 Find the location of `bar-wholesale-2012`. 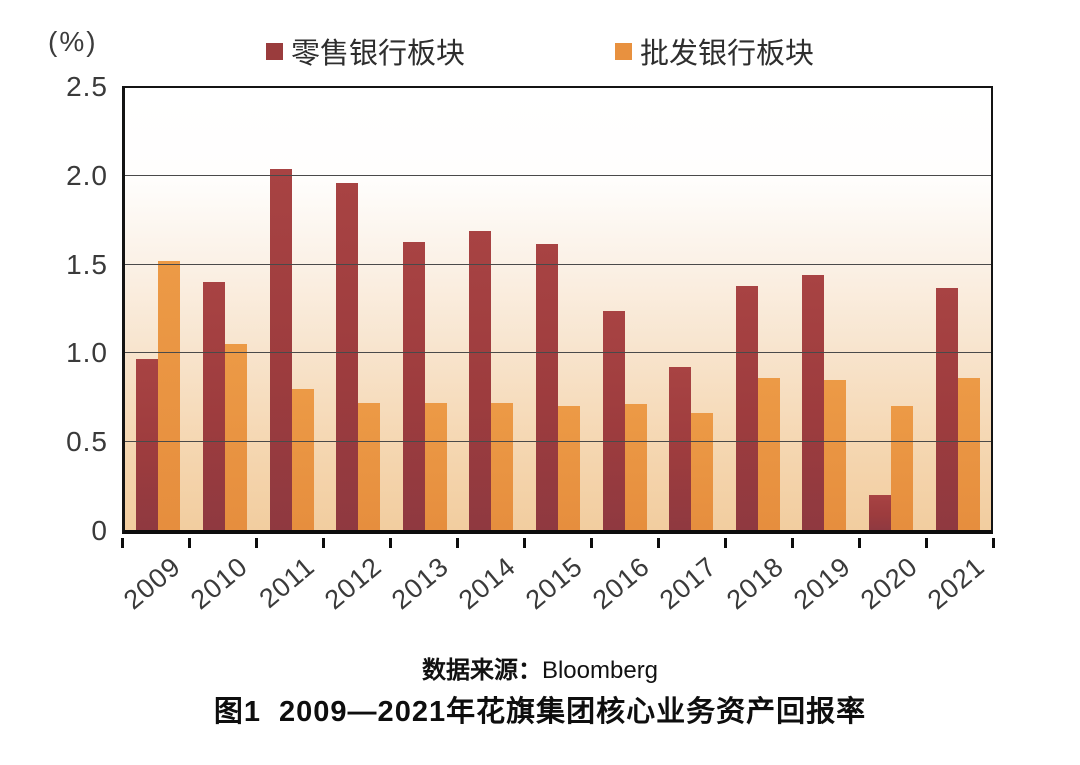

bar-wholesale-2012 is located at coordinates (369, 466).